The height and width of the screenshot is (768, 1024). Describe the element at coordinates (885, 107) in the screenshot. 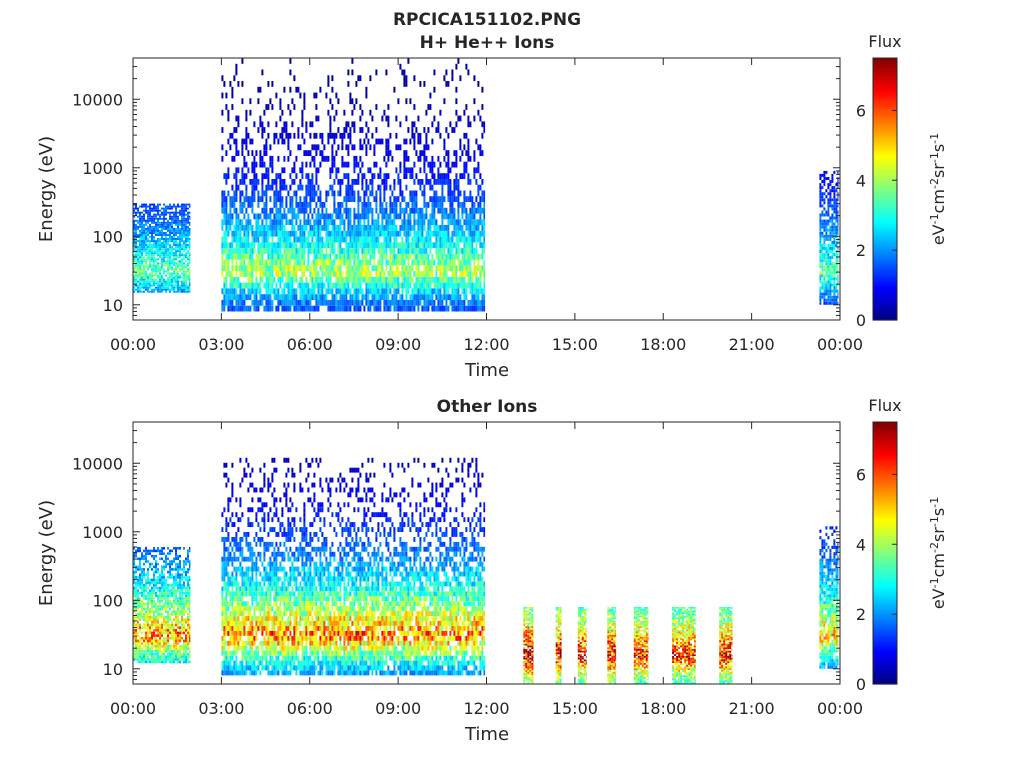

I see `colorbar-swatch` at that location.